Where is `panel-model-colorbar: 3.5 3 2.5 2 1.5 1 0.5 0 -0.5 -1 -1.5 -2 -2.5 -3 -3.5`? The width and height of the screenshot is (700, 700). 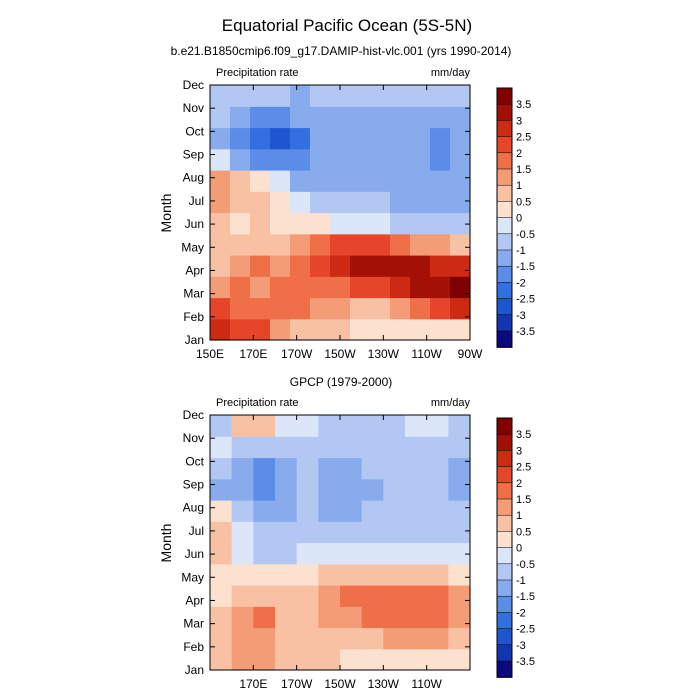
panel-model-colorbar: 3.5 3 2.5 2 1.5 1 0.5 0 -0.5 -1 -1.5 -2 -2.5 -3 -3.5 is located at coordinates (515, 217).